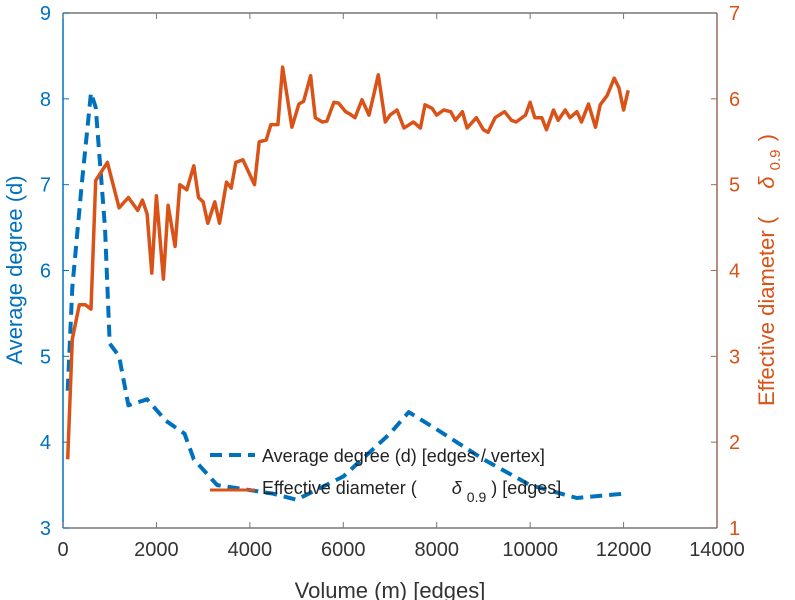 Image resolution: width=795 pixels, height=600 pixels. I want to click on y-left-tick-label: 4, so click(45, 443).